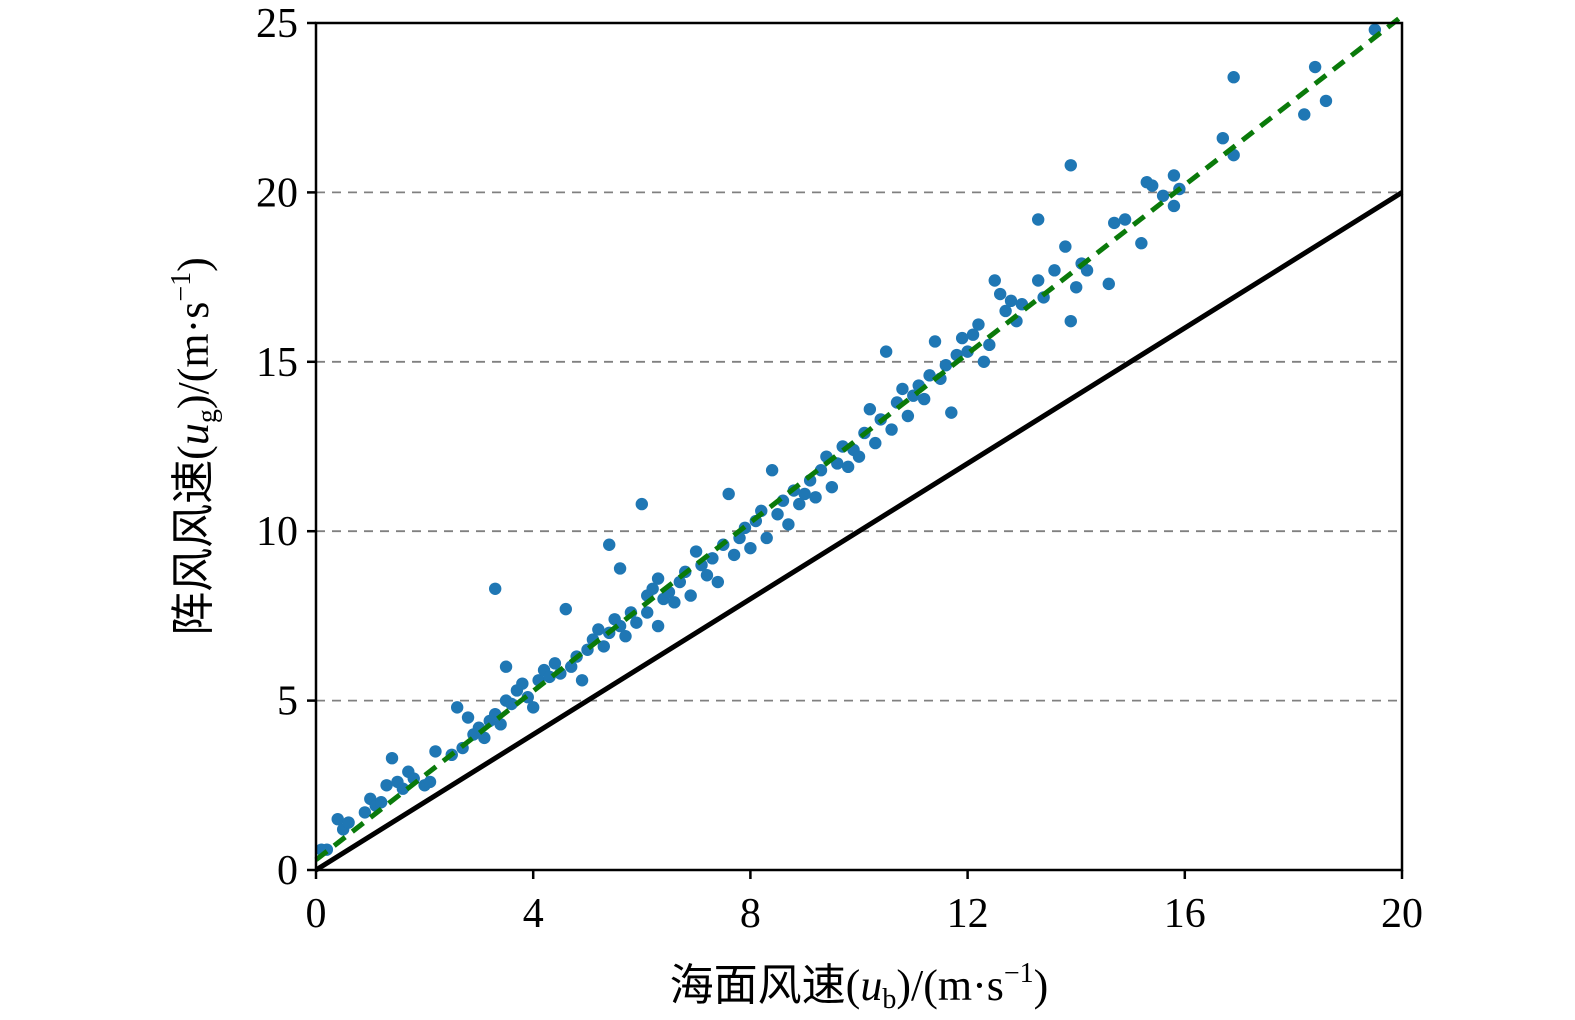  I want to click on y-axis-label: 阵风风速(ug)/(m·s−1), so click(194, 446).